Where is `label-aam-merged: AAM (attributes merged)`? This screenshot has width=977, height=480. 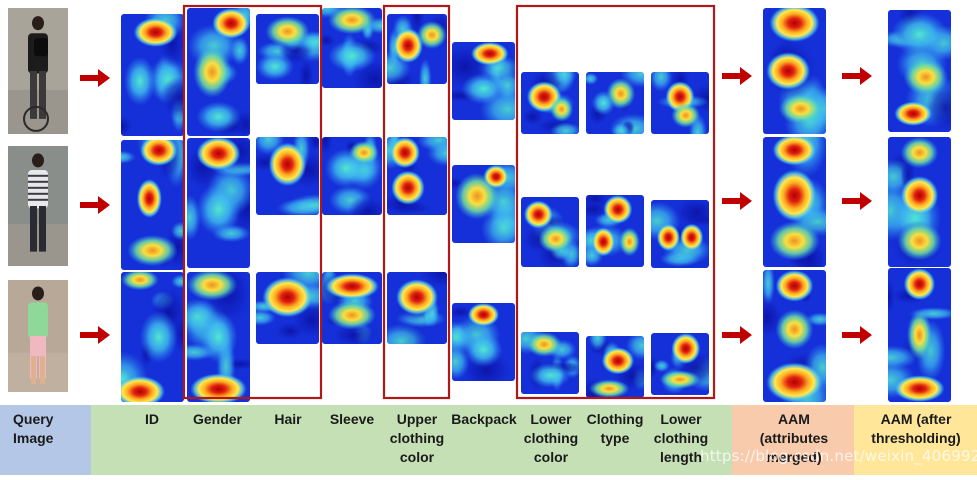 label-aam-merged: AAM (attributes merged) is located at coordinates (794, 438).